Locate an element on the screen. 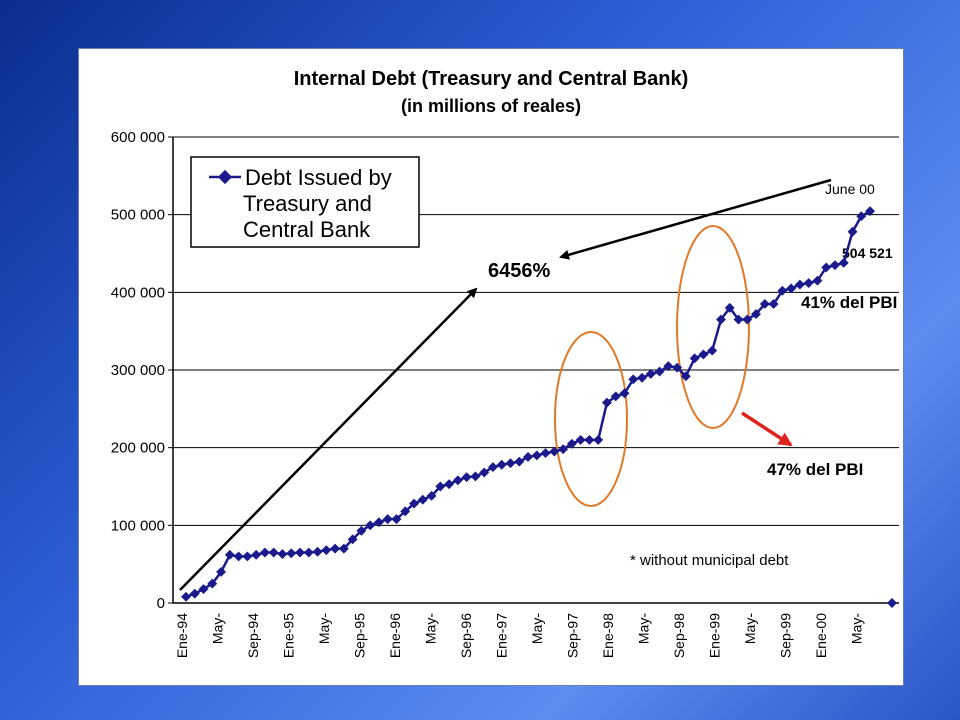 Image resolution: width=960 pixels, height=720 pixels. y-tick-label: 100 000 is located at coordinates (138, 525).